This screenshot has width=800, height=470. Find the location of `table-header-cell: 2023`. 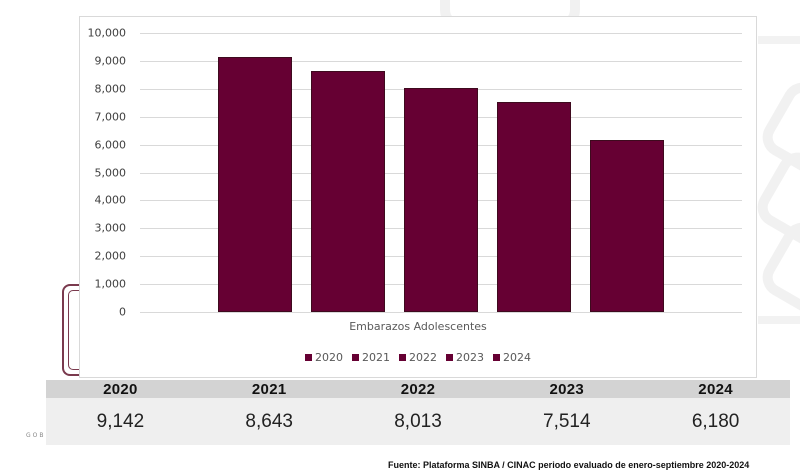

table-header-cell: 2023 is located at coordinates (567, 389).